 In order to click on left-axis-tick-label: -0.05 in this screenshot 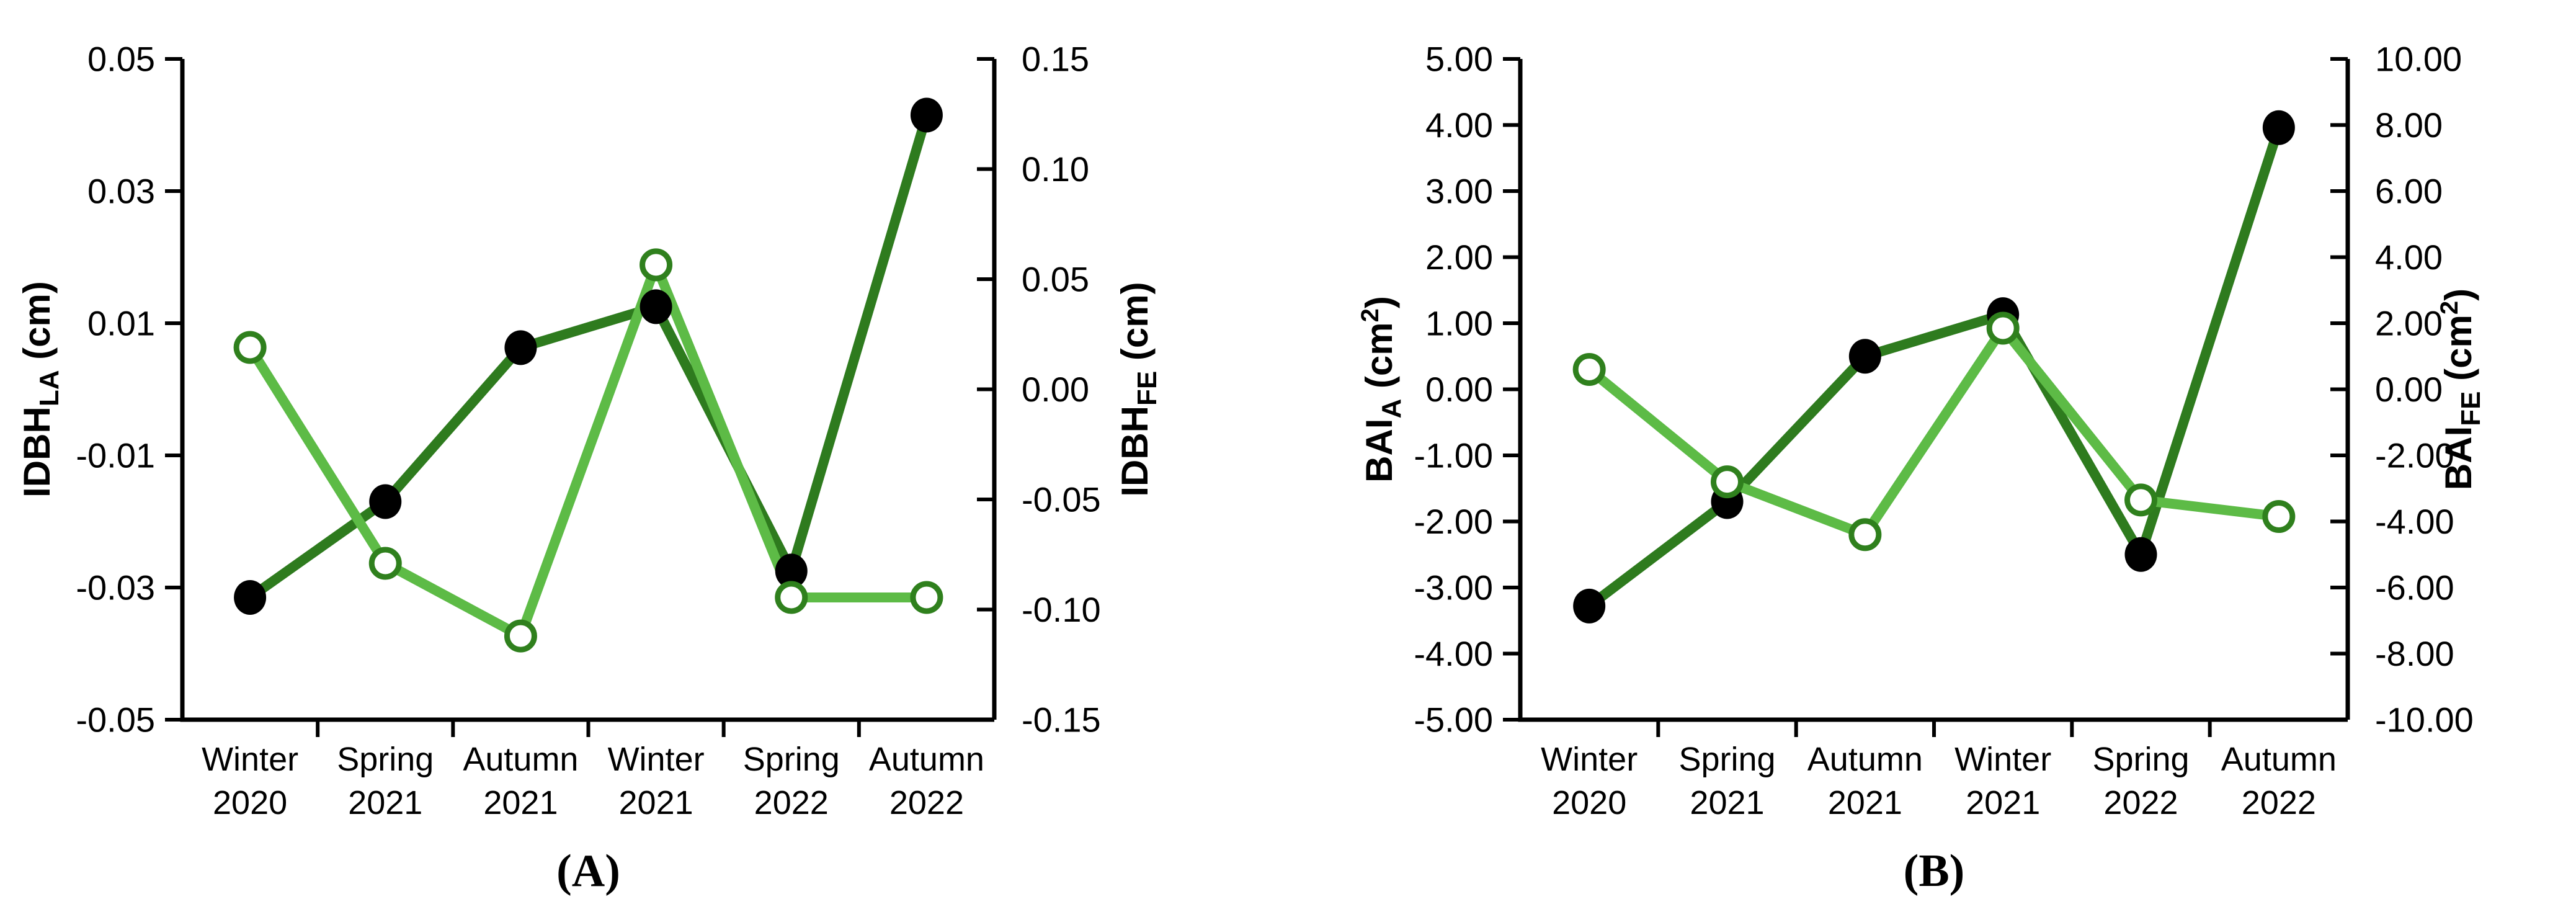, I will do `click(116, 720)`.